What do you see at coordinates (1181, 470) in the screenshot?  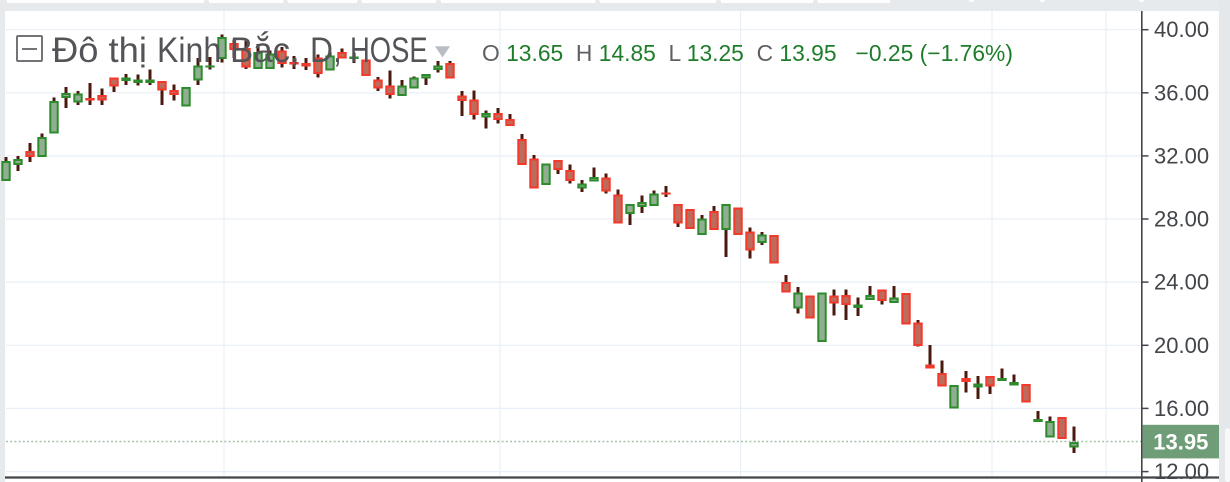 I see `svg-text: 12.00` at bounding box center [1181, 470].